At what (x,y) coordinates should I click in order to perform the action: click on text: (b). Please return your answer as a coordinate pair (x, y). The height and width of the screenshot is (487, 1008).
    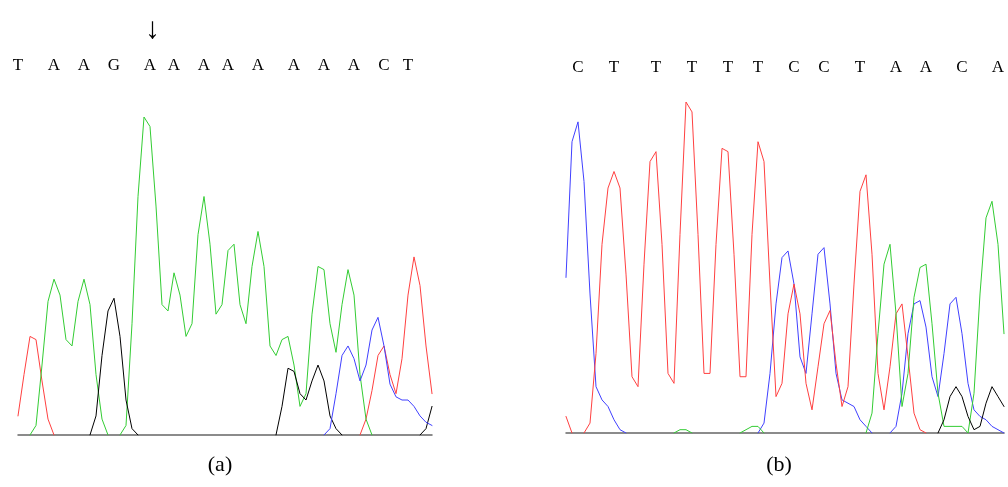
    Looking at the image, I should click on (779, 463).